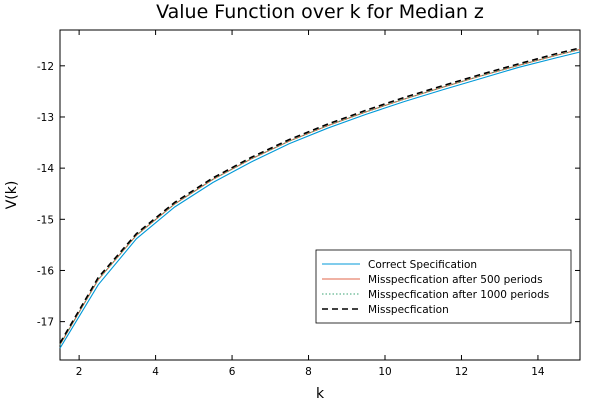  I want to click on legend-label-4: Misspecfication, so click(408, 310).